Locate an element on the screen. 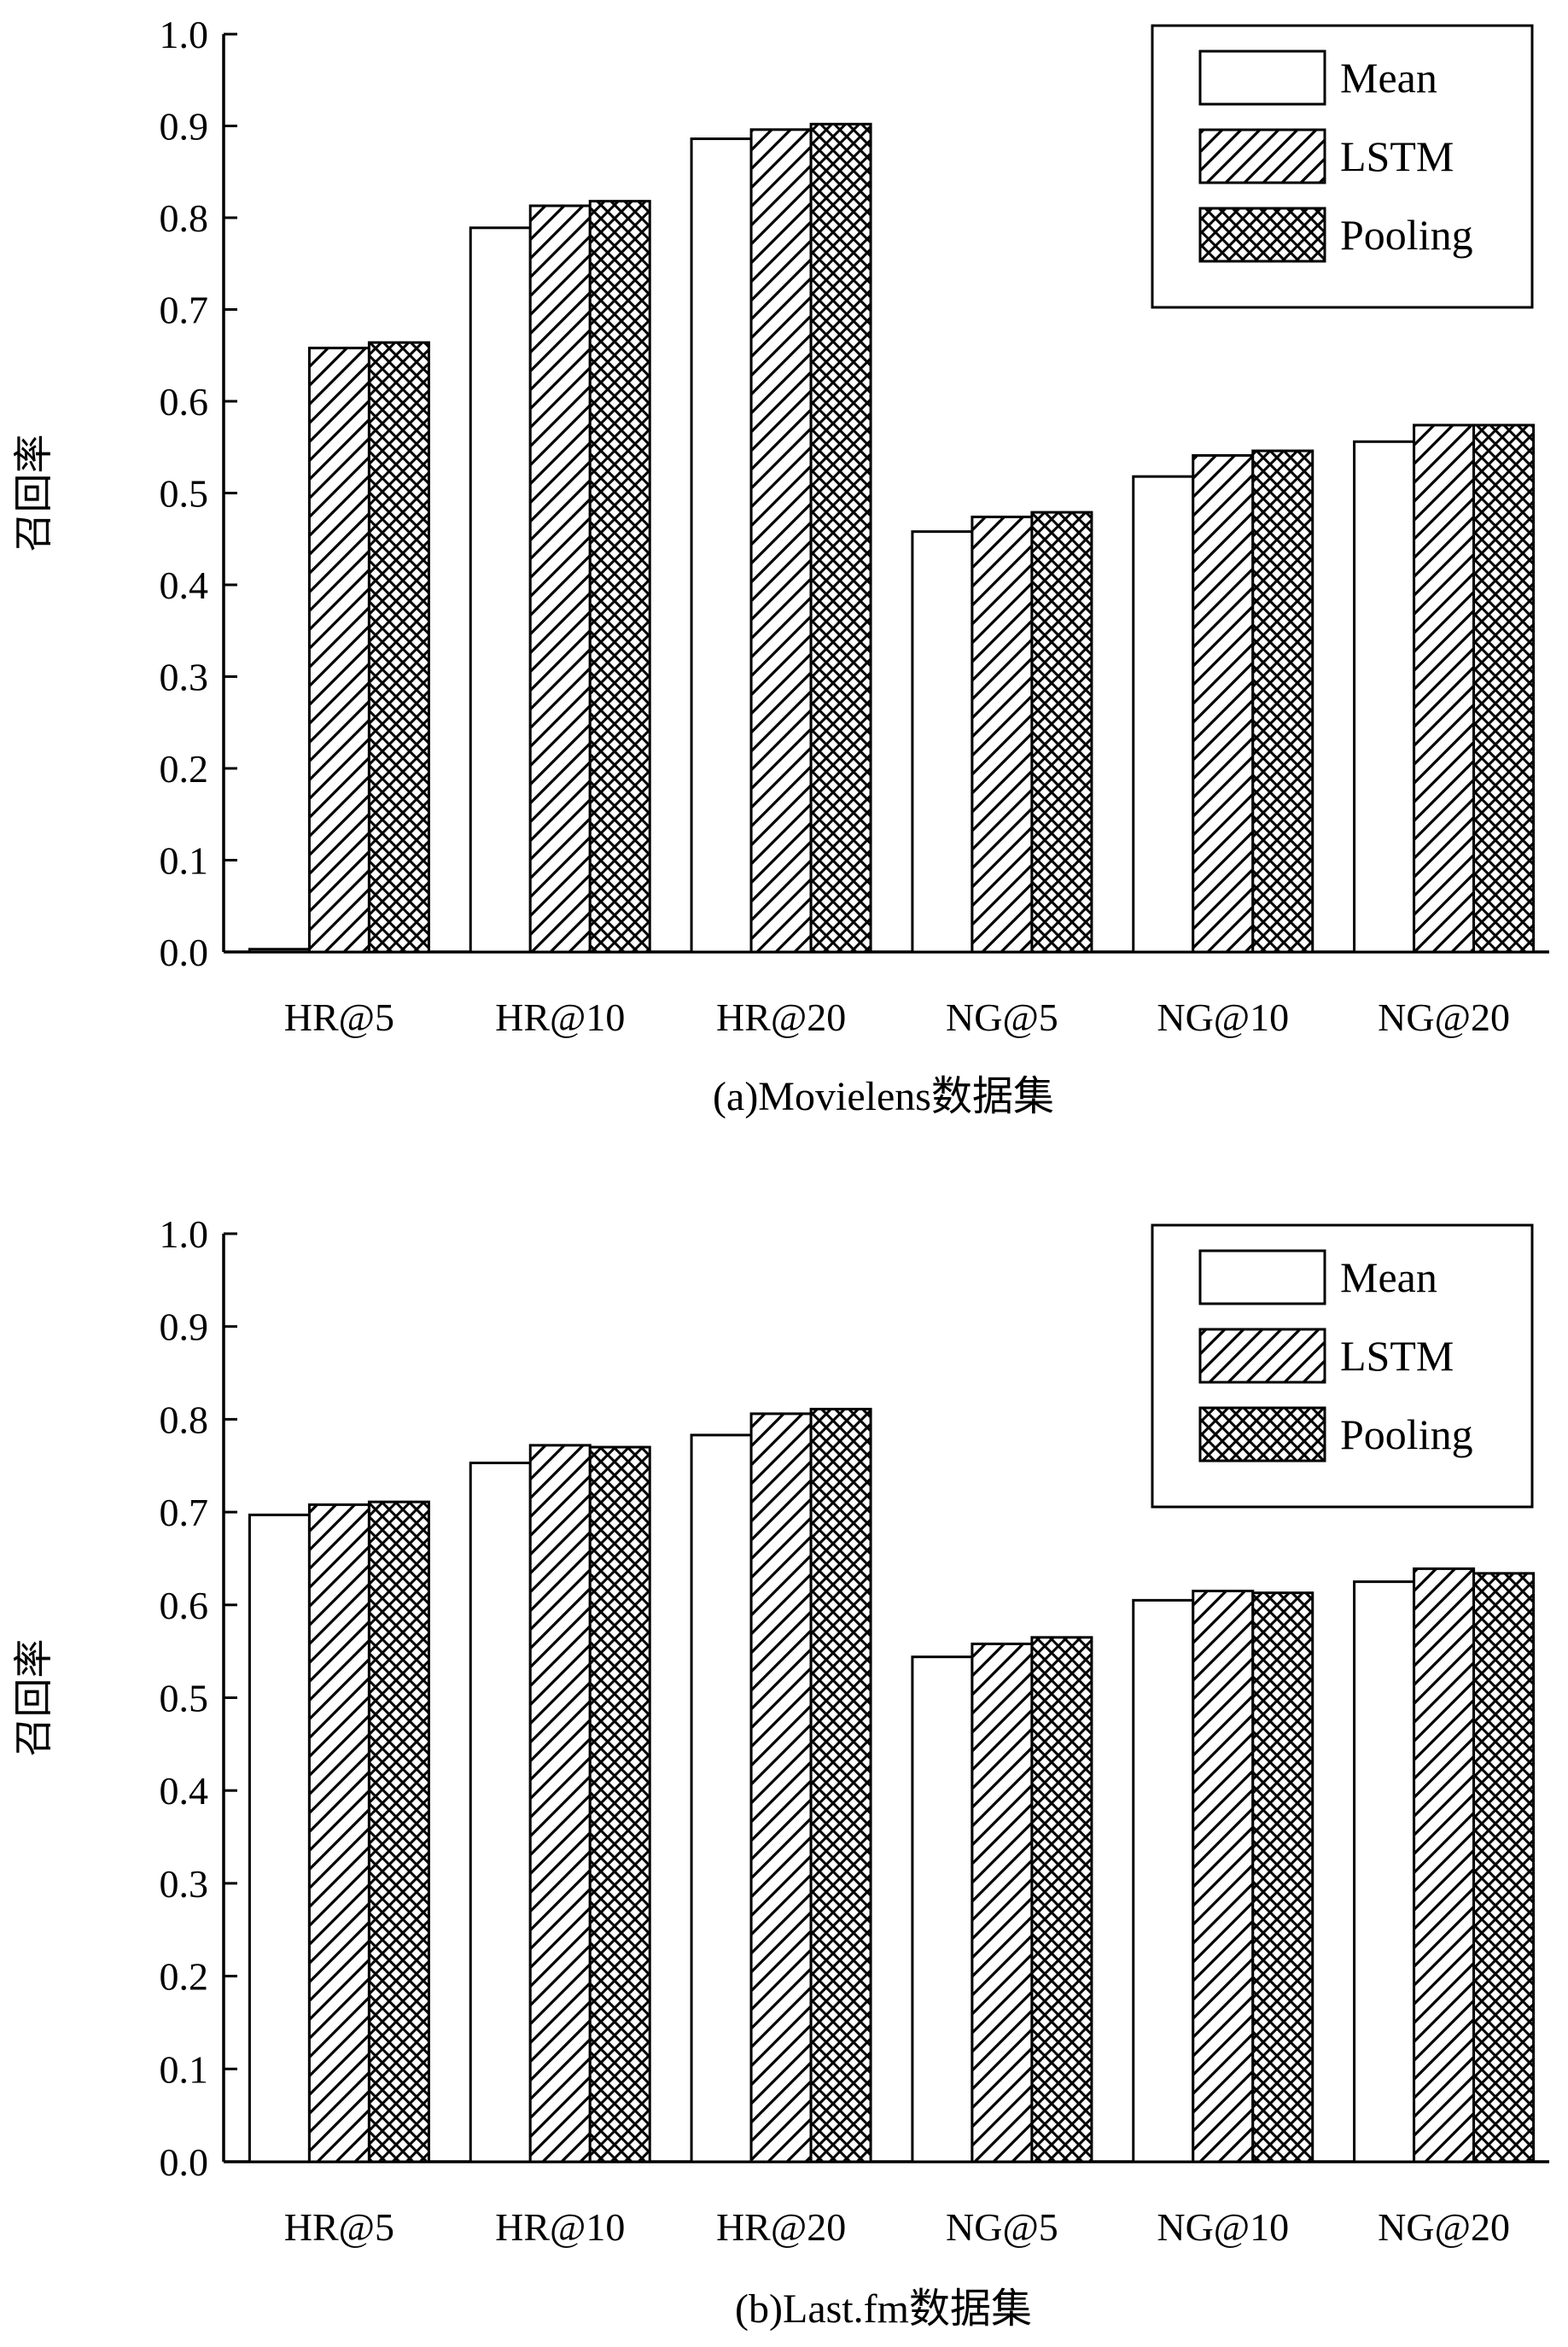 The image size is (1568, 2347). movielens-chart-caption: (a)Movielens数据集 is located at coordinates (883, 1096).